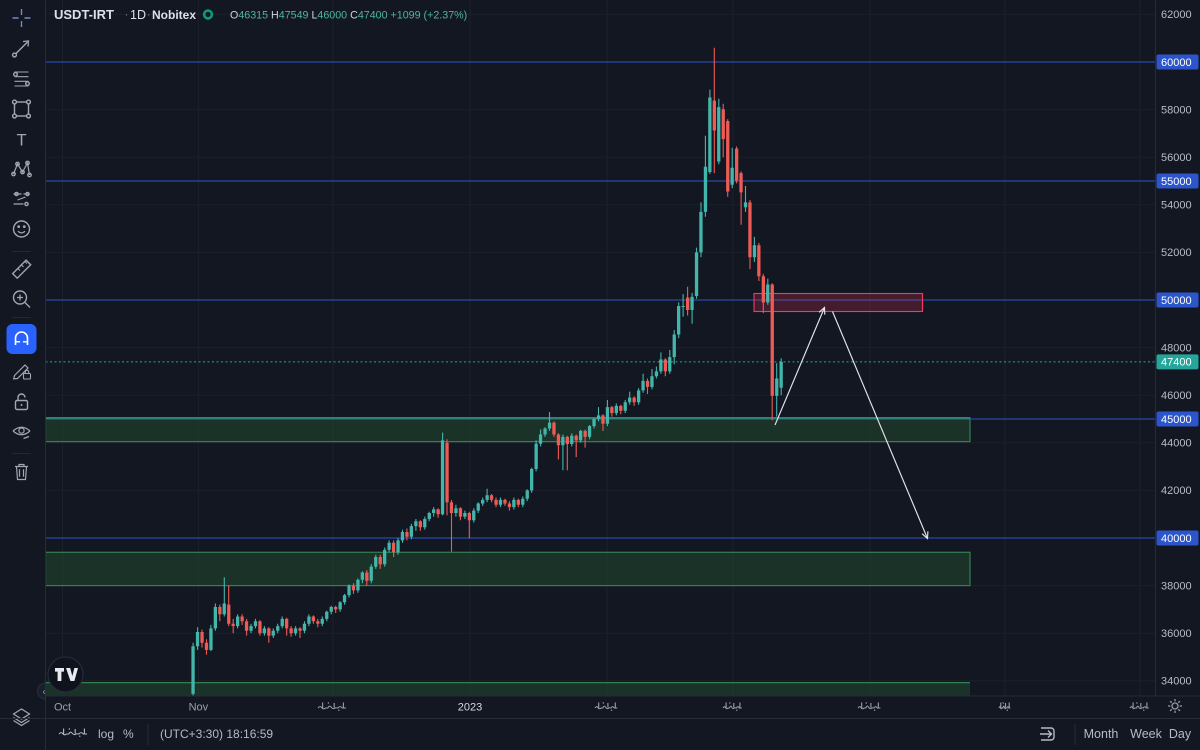 The height and width of the screenshot is (750, 1200). I want to click on svg-text: 54000, so click(1176, 206).